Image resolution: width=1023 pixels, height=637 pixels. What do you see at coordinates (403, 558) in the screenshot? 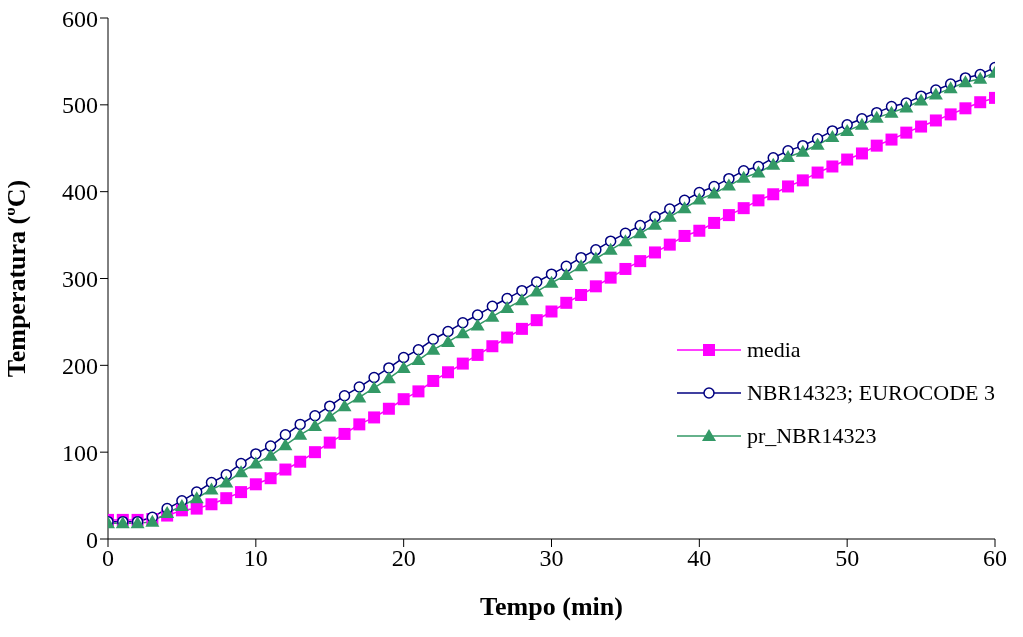
I see `x-tick-label: 20` at bounding box center [403, 558].